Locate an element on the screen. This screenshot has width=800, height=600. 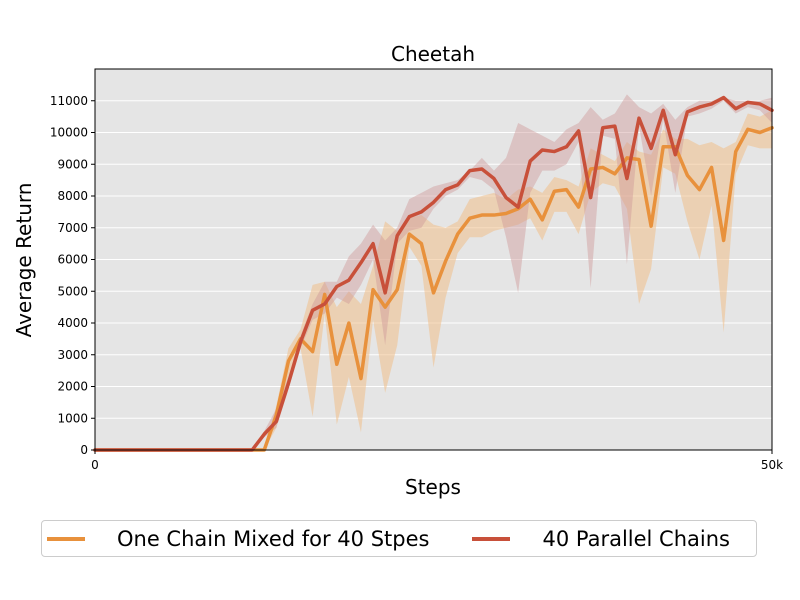
y-axis-label: Average Return is located at coordinates (24, 260).